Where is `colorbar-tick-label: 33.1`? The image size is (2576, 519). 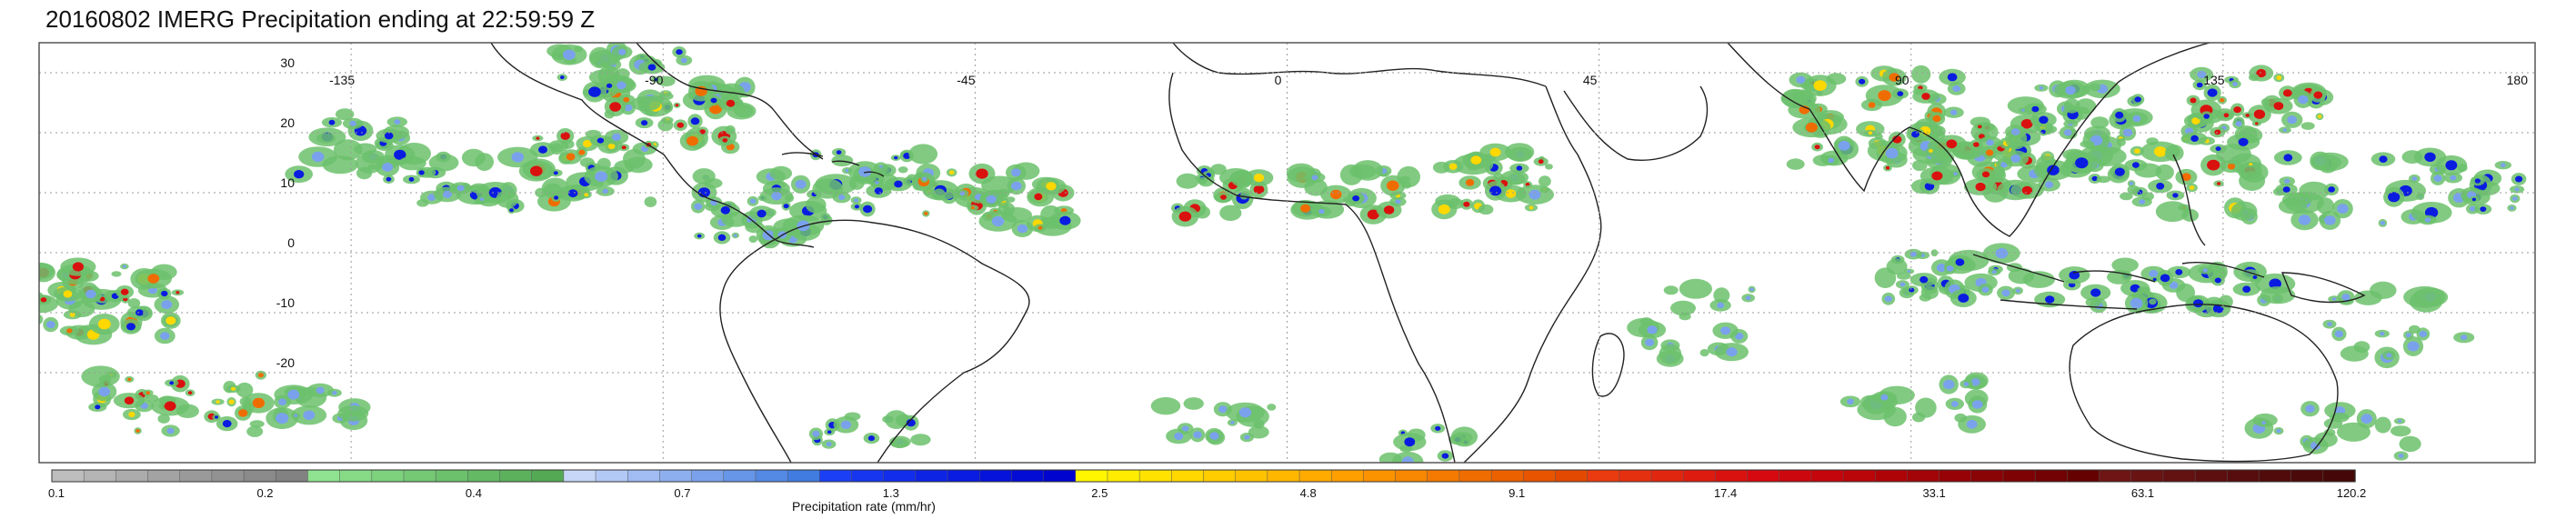 colorbar-tick-label: 33.1 is located at coordinates (1934, 493).